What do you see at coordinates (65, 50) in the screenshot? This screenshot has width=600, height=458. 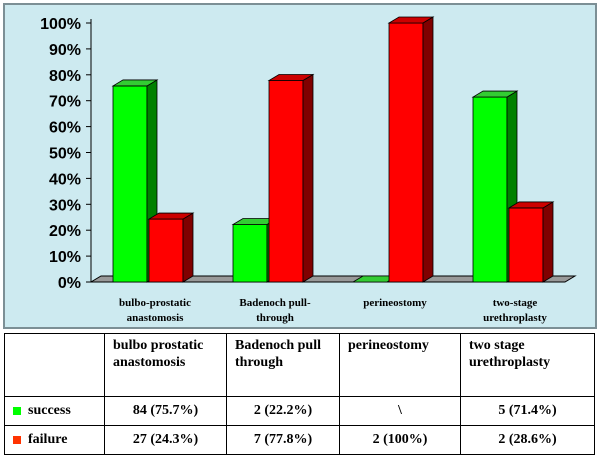 I see `y-tick-label: 90%` at bounding box center [65, 50].